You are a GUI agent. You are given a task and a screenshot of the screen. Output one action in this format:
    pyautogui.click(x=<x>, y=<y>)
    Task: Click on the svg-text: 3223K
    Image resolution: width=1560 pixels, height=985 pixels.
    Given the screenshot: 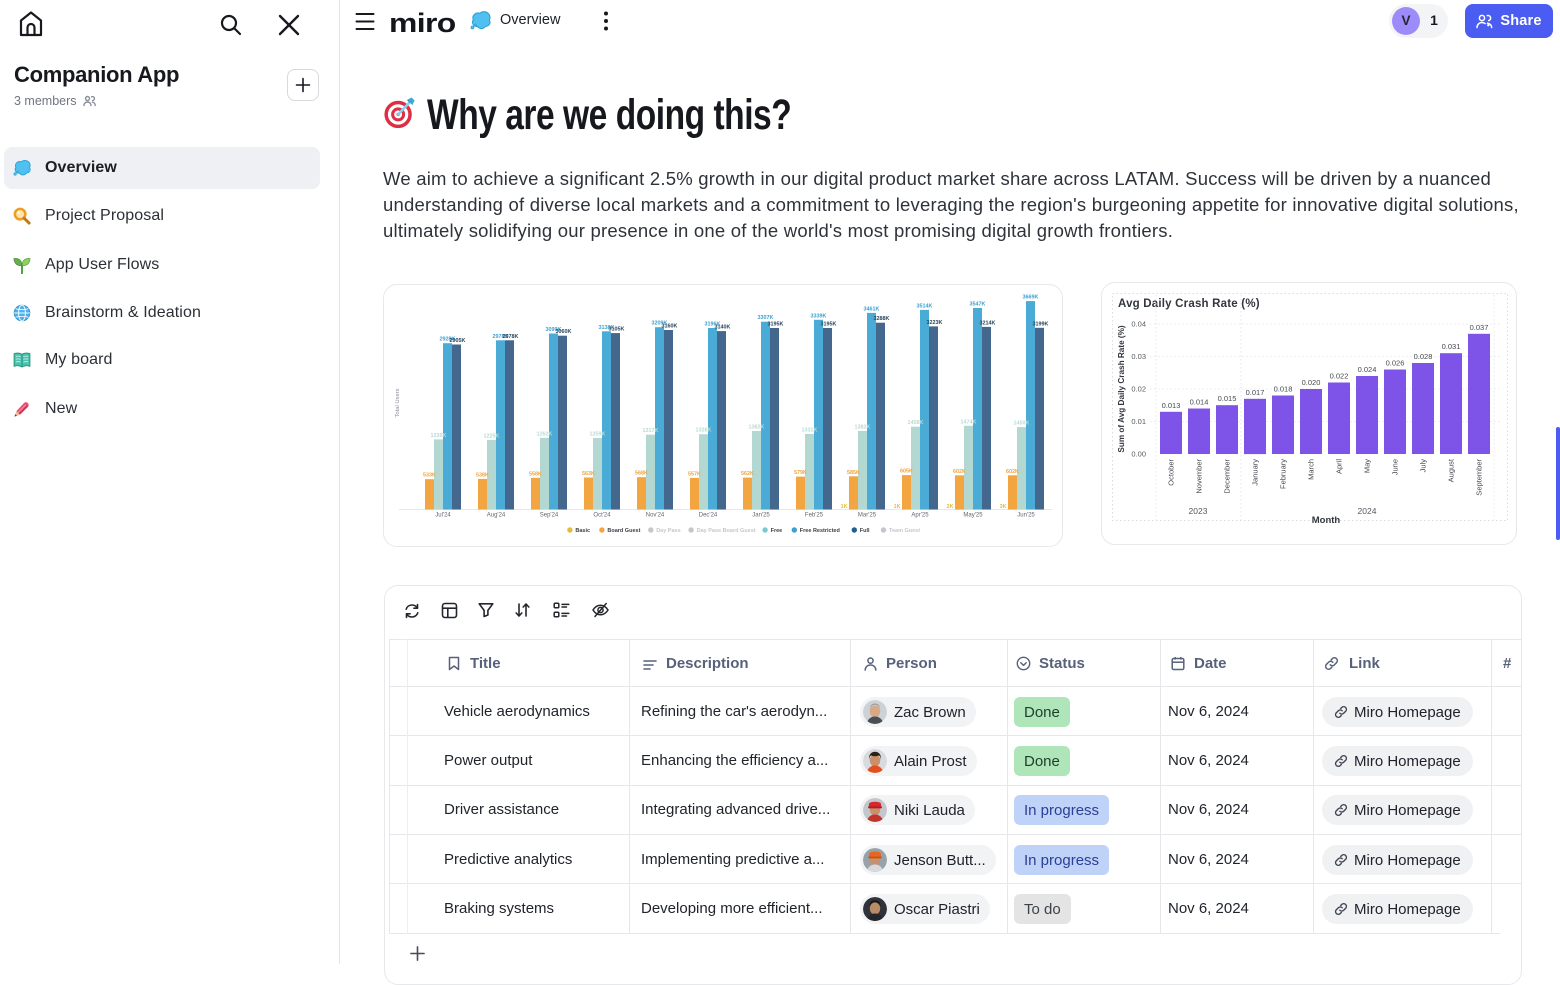 What is the action you would take?
    pyautogui.click(x=935, y=323)
    